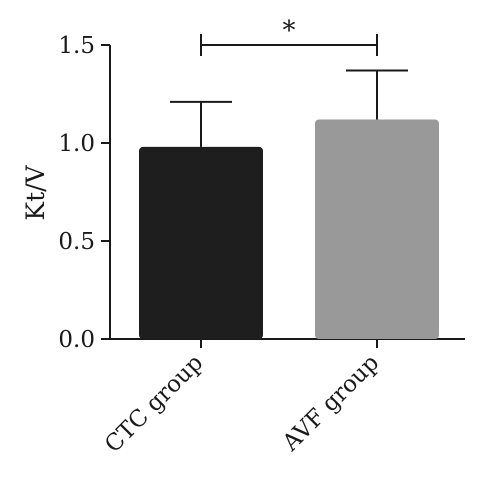 The width and height of the screenshot is (485, 500). Describe the element at coordinates (289, 31) in the screenshot. I see `significance-label: *` at that location.